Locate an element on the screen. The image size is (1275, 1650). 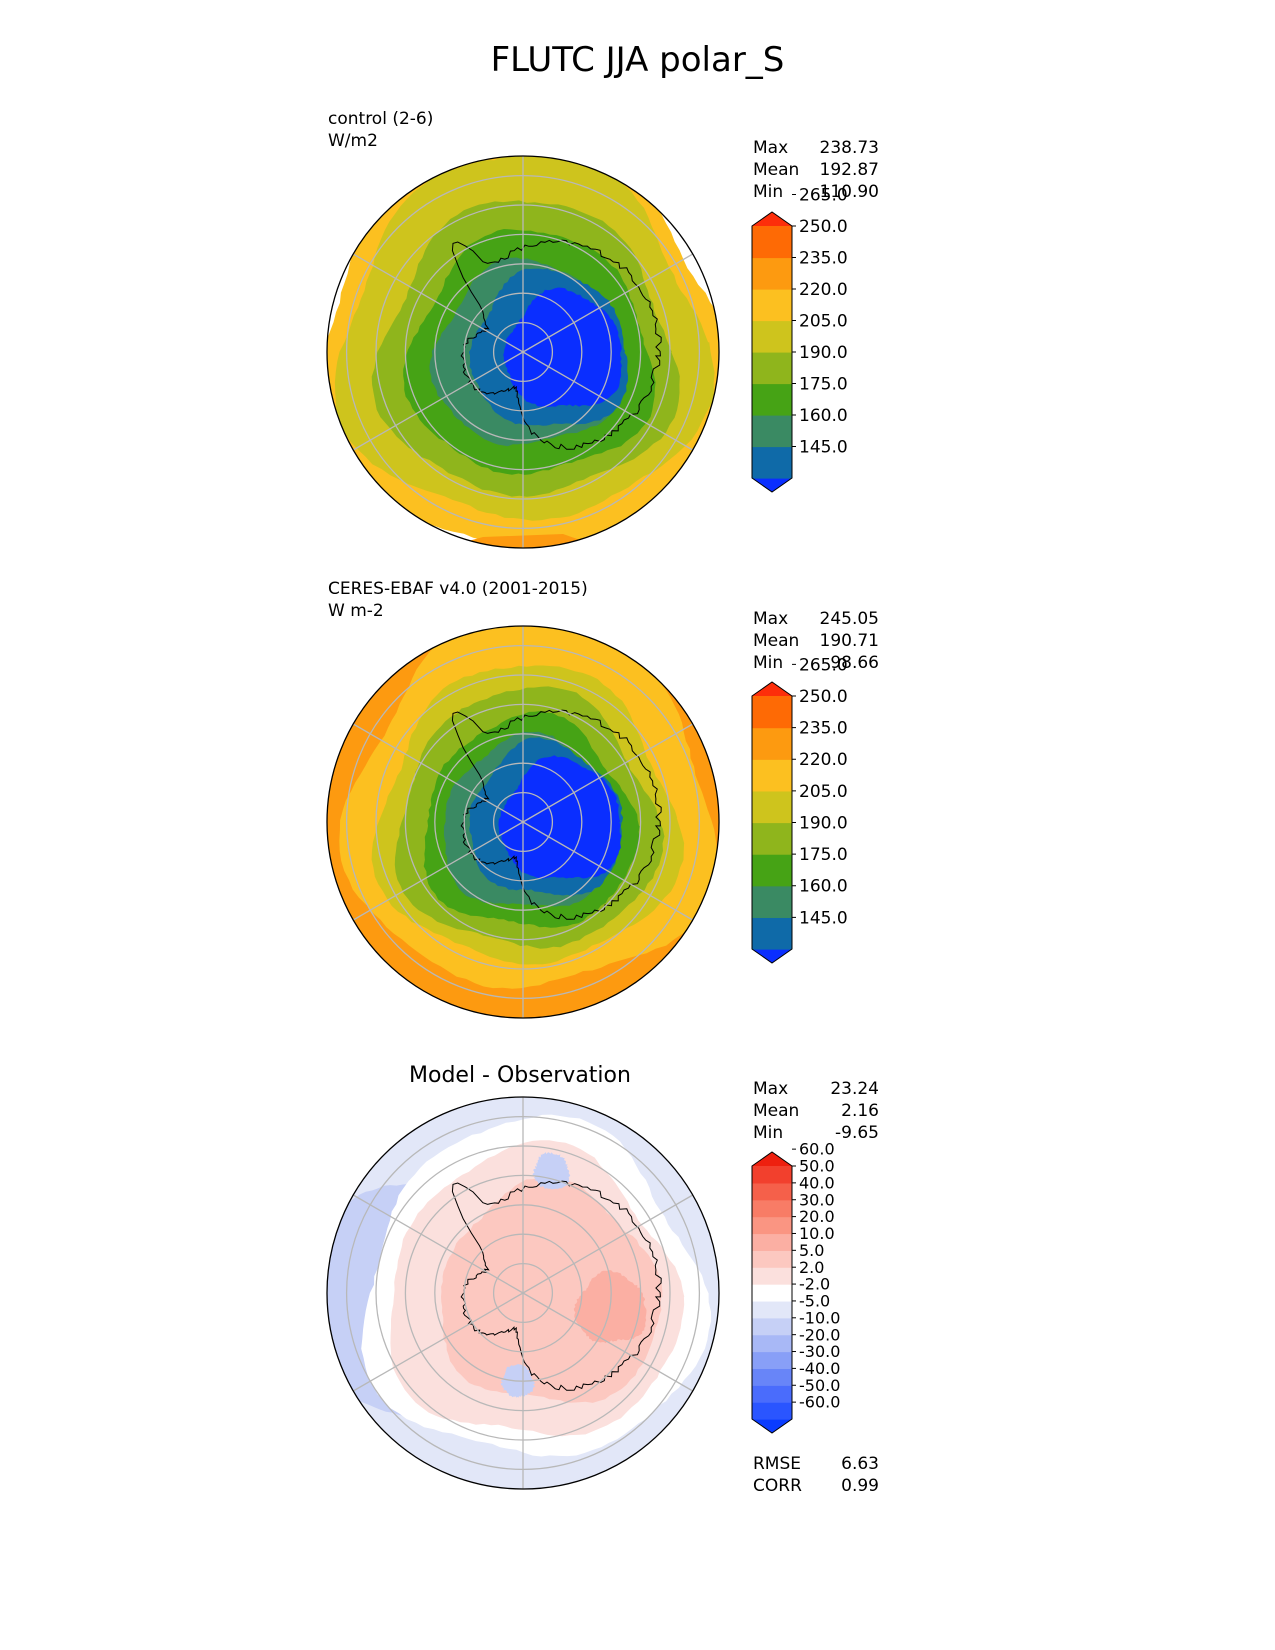
colorbar-tick-label: 205.0 is located at coordinates (823, 321).